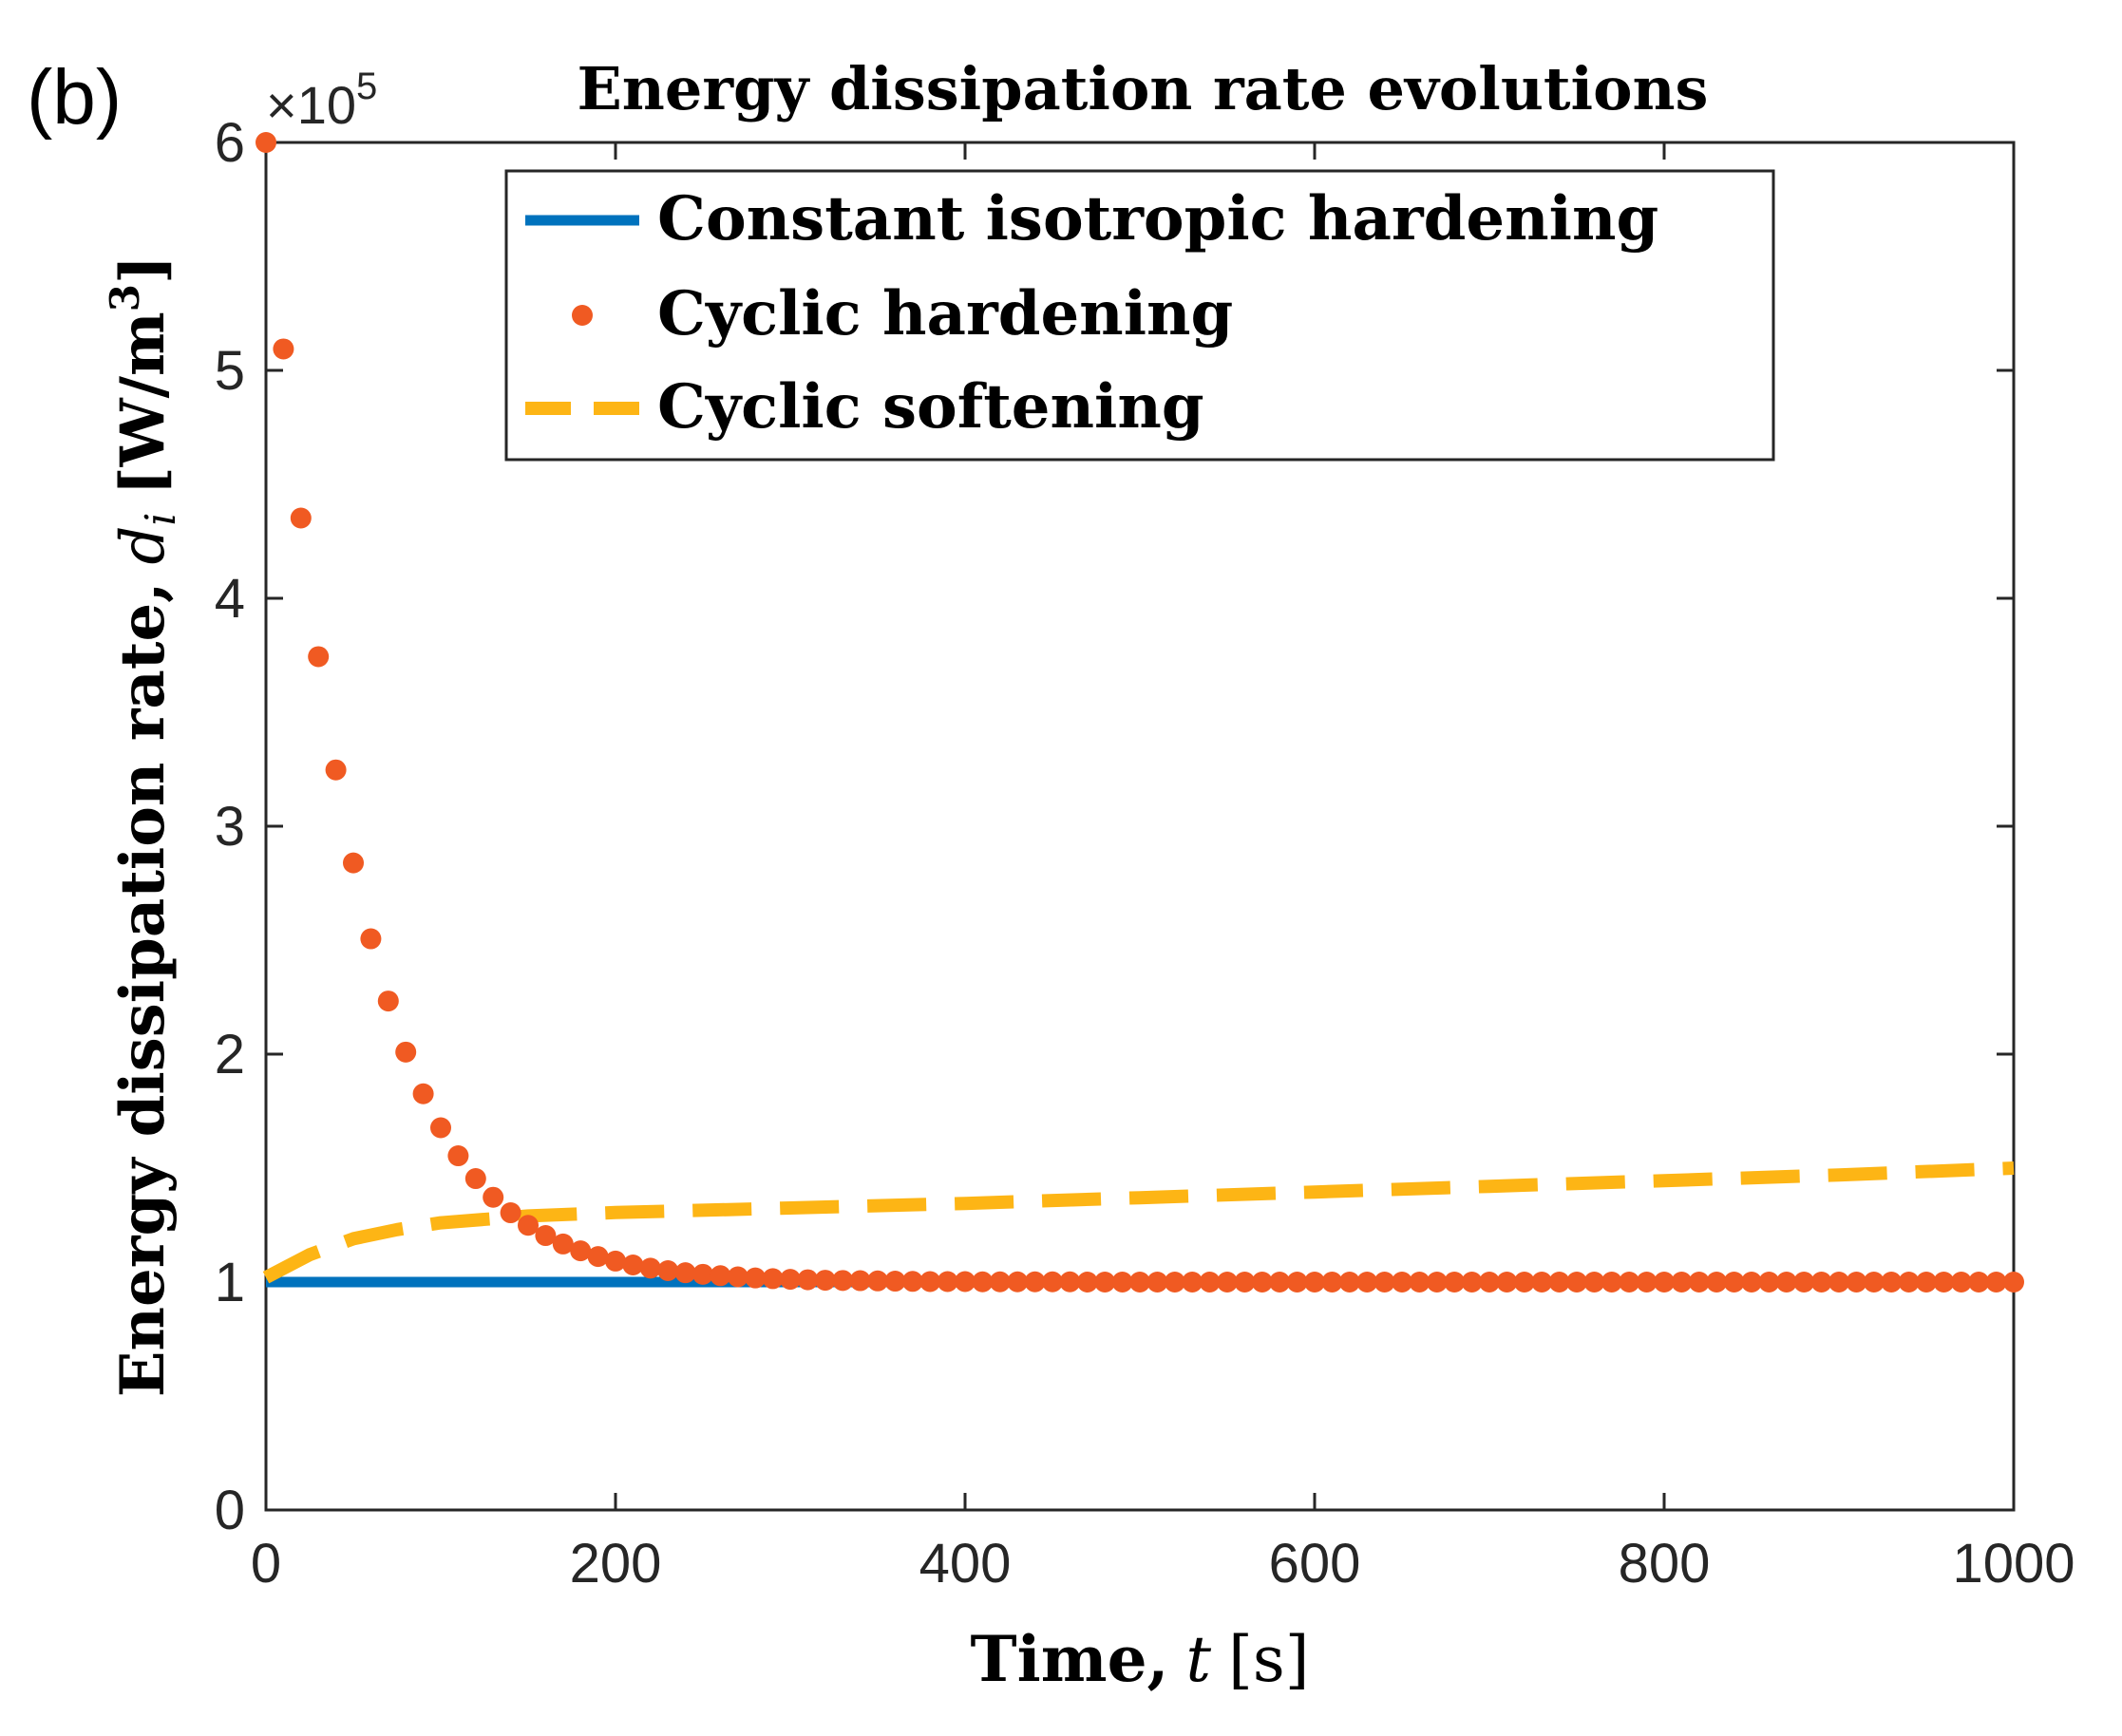 This screenshot has height=1736, width=2122. I want to click on y-axis-label-unit-open: [W/m, so click(143, 403).